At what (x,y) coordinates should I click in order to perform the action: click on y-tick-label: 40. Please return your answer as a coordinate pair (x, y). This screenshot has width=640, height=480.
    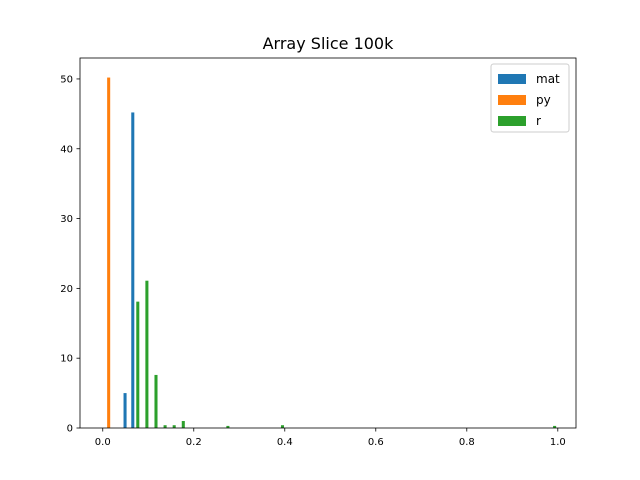
    Looking at the image, I should click on (66, 149).